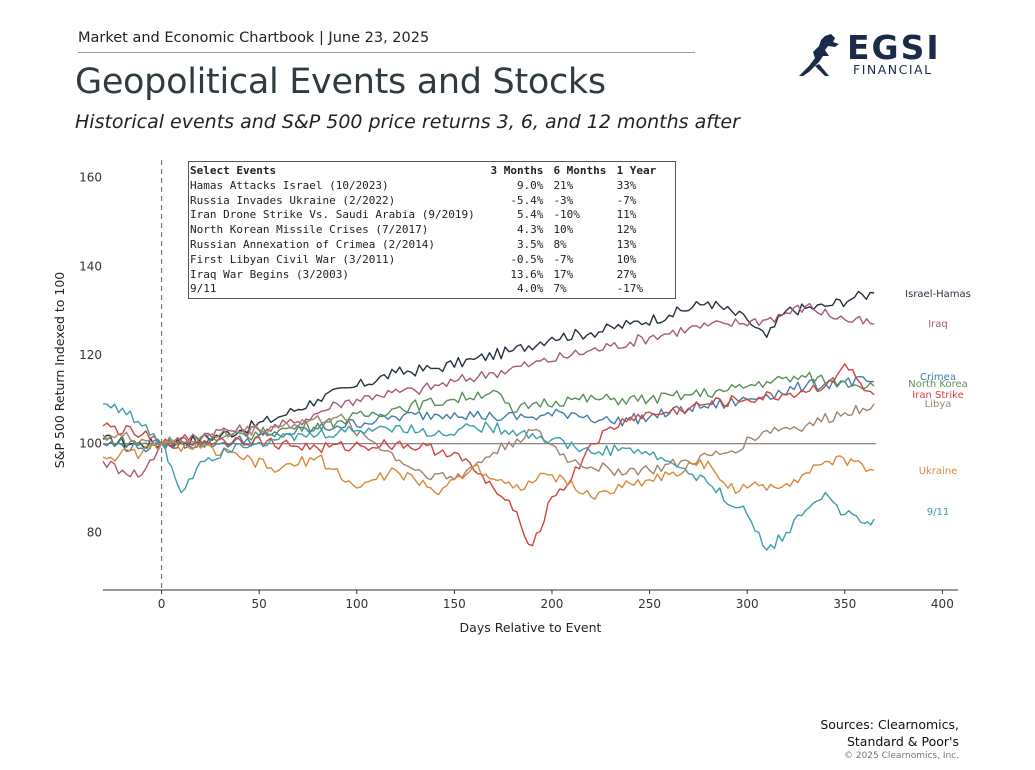 The height and width of the screenshot is (770, 1035). I want to click on sources-line-1: Sources: Clearnomics,, so click(889, 724).